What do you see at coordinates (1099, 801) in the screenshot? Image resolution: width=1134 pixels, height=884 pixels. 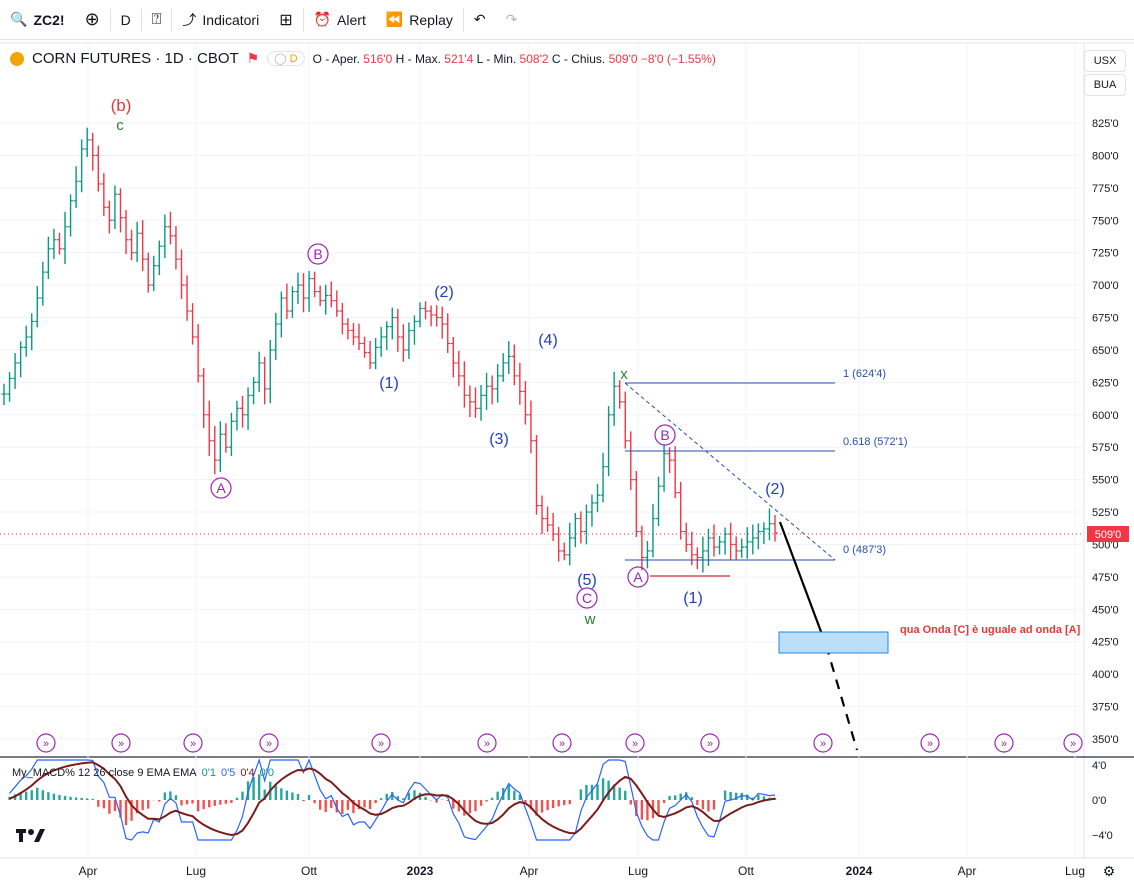 I see `macd-tick: 0'0` at bounding box center [1099, 801].